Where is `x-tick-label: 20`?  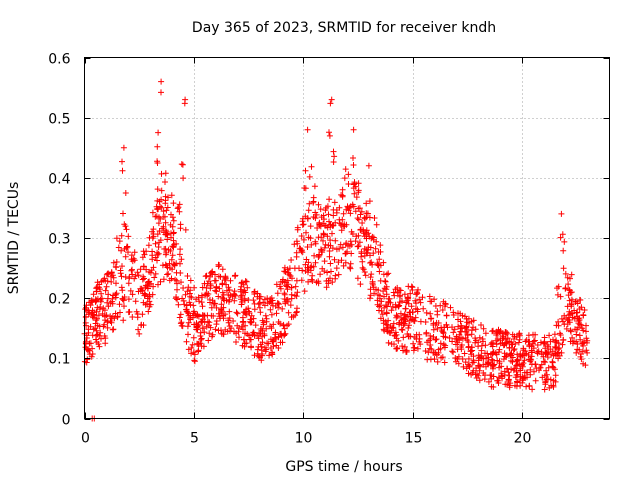
x-tick-label: 20 is located at coordinates (523, 439).